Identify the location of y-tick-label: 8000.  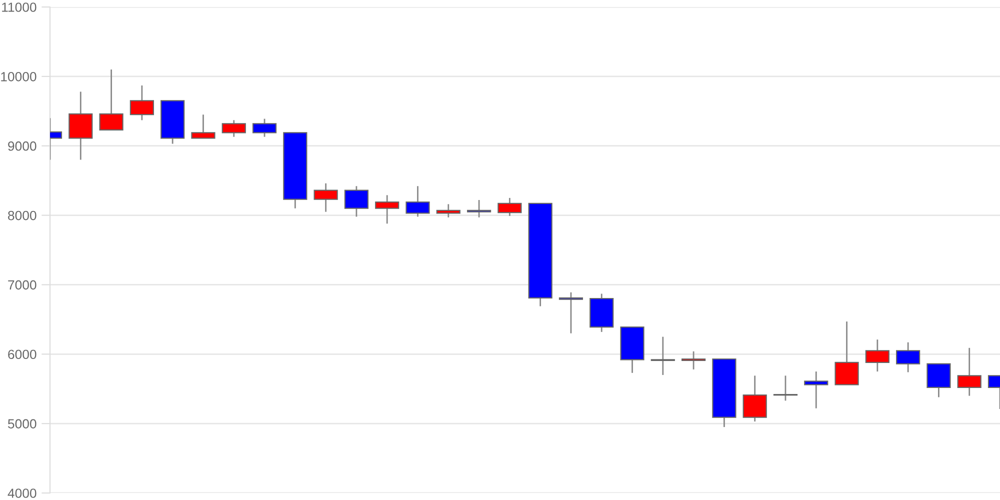
(22, 215).